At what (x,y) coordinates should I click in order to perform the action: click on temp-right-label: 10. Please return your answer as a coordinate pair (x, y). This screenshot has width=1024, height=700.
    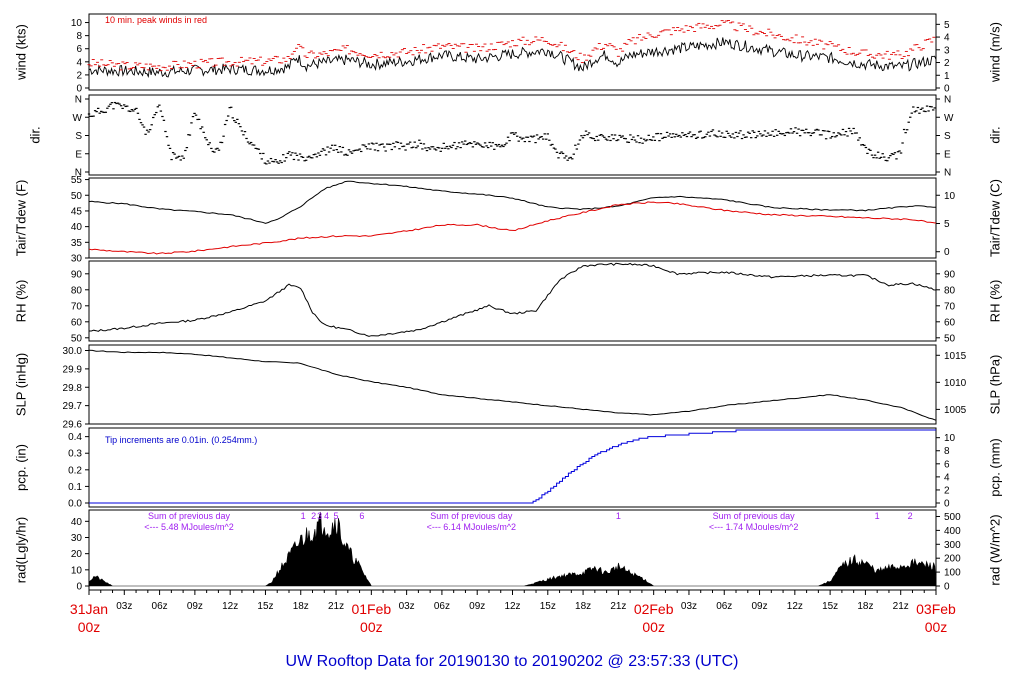
    Looking at the image, I should click on (950, 196).